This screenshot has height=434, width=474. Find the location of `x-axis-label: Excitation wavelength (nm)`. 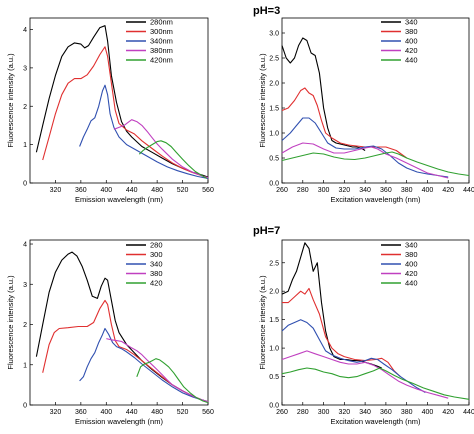

x-axis-label: Excitation wavelength (nm) is located at coordinates (375, 421).